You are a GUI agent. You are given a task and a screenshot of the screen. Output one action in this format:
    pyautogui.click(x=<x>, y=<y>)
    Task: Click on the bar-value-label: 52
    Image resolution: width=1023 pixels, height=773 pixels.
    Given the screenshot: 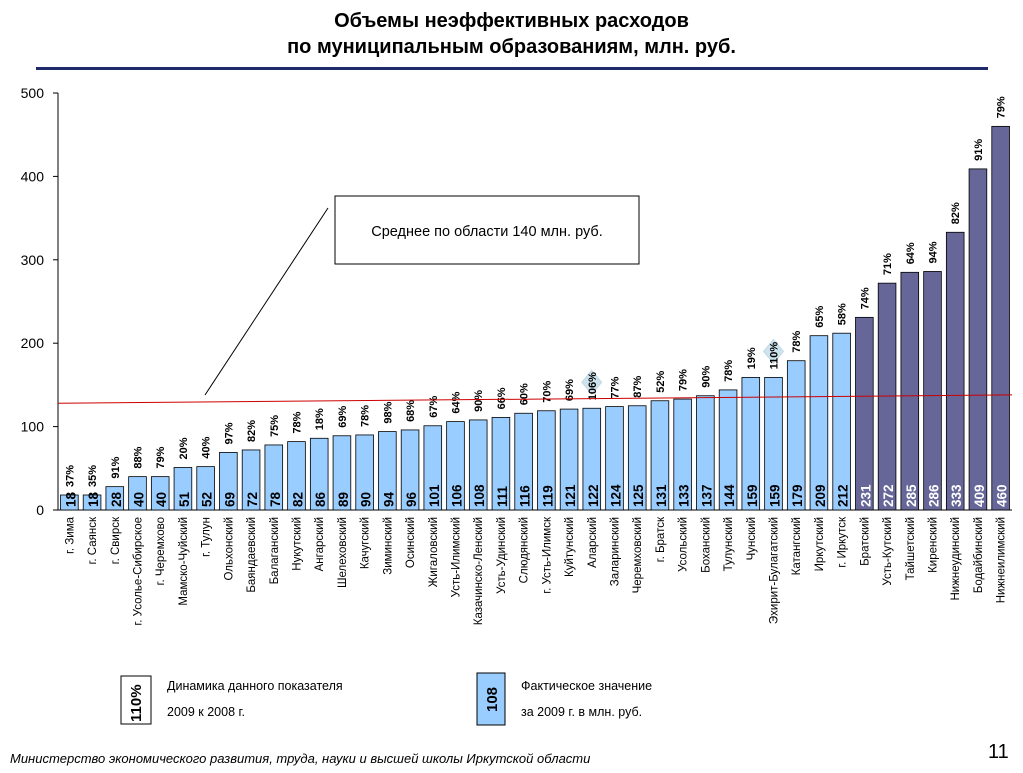 What is the action you would take?
    pyautogui.click(x=207, y=499)
    